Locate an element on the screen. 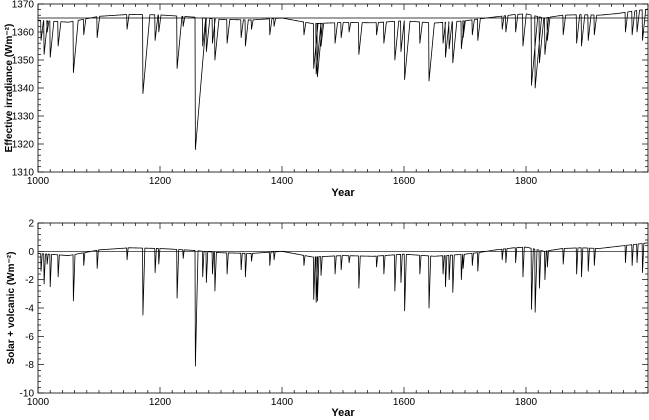  y-tick-label: -4 is located at coordinates (29, 309).